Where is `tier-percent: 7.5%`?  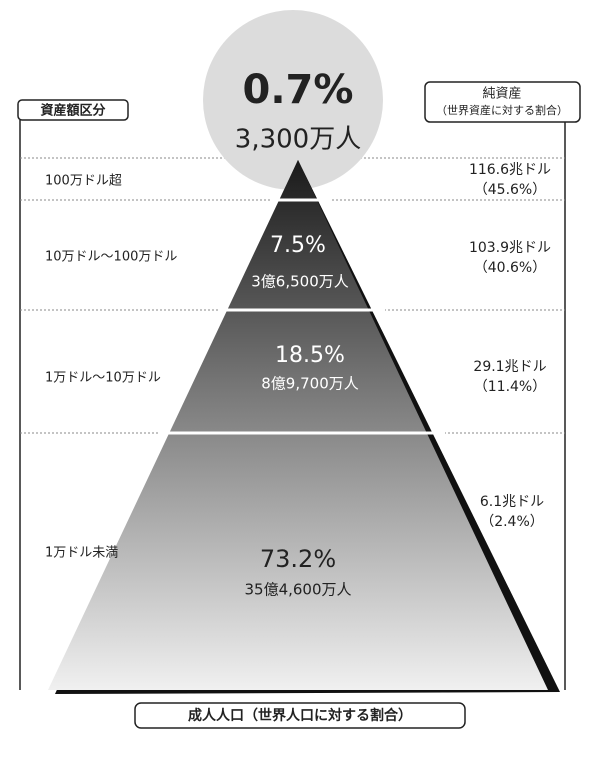
tier-percent: 7.5% is located at coordinates (298, 245).